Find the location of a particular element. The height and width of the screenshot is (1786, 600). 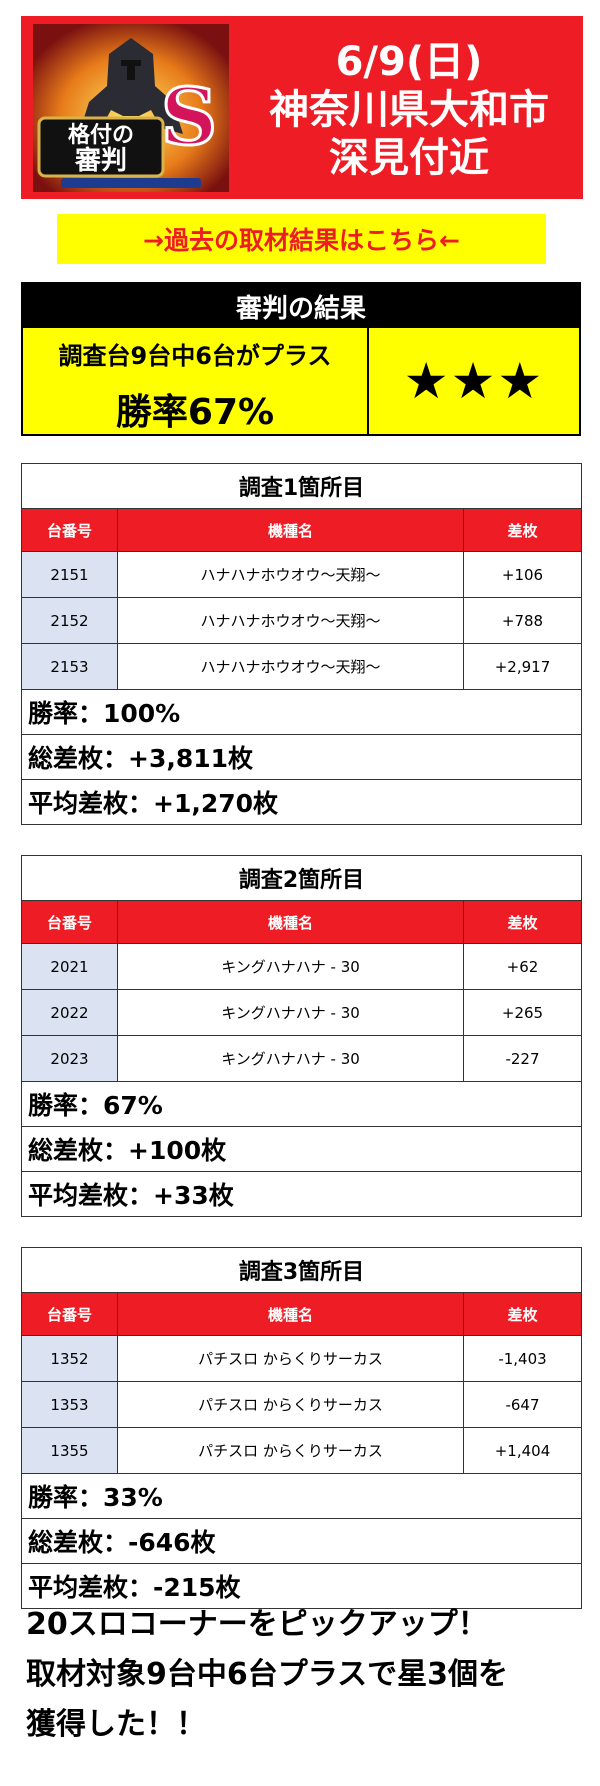

svg-text: 審判 is located at coordinates (100, 161).